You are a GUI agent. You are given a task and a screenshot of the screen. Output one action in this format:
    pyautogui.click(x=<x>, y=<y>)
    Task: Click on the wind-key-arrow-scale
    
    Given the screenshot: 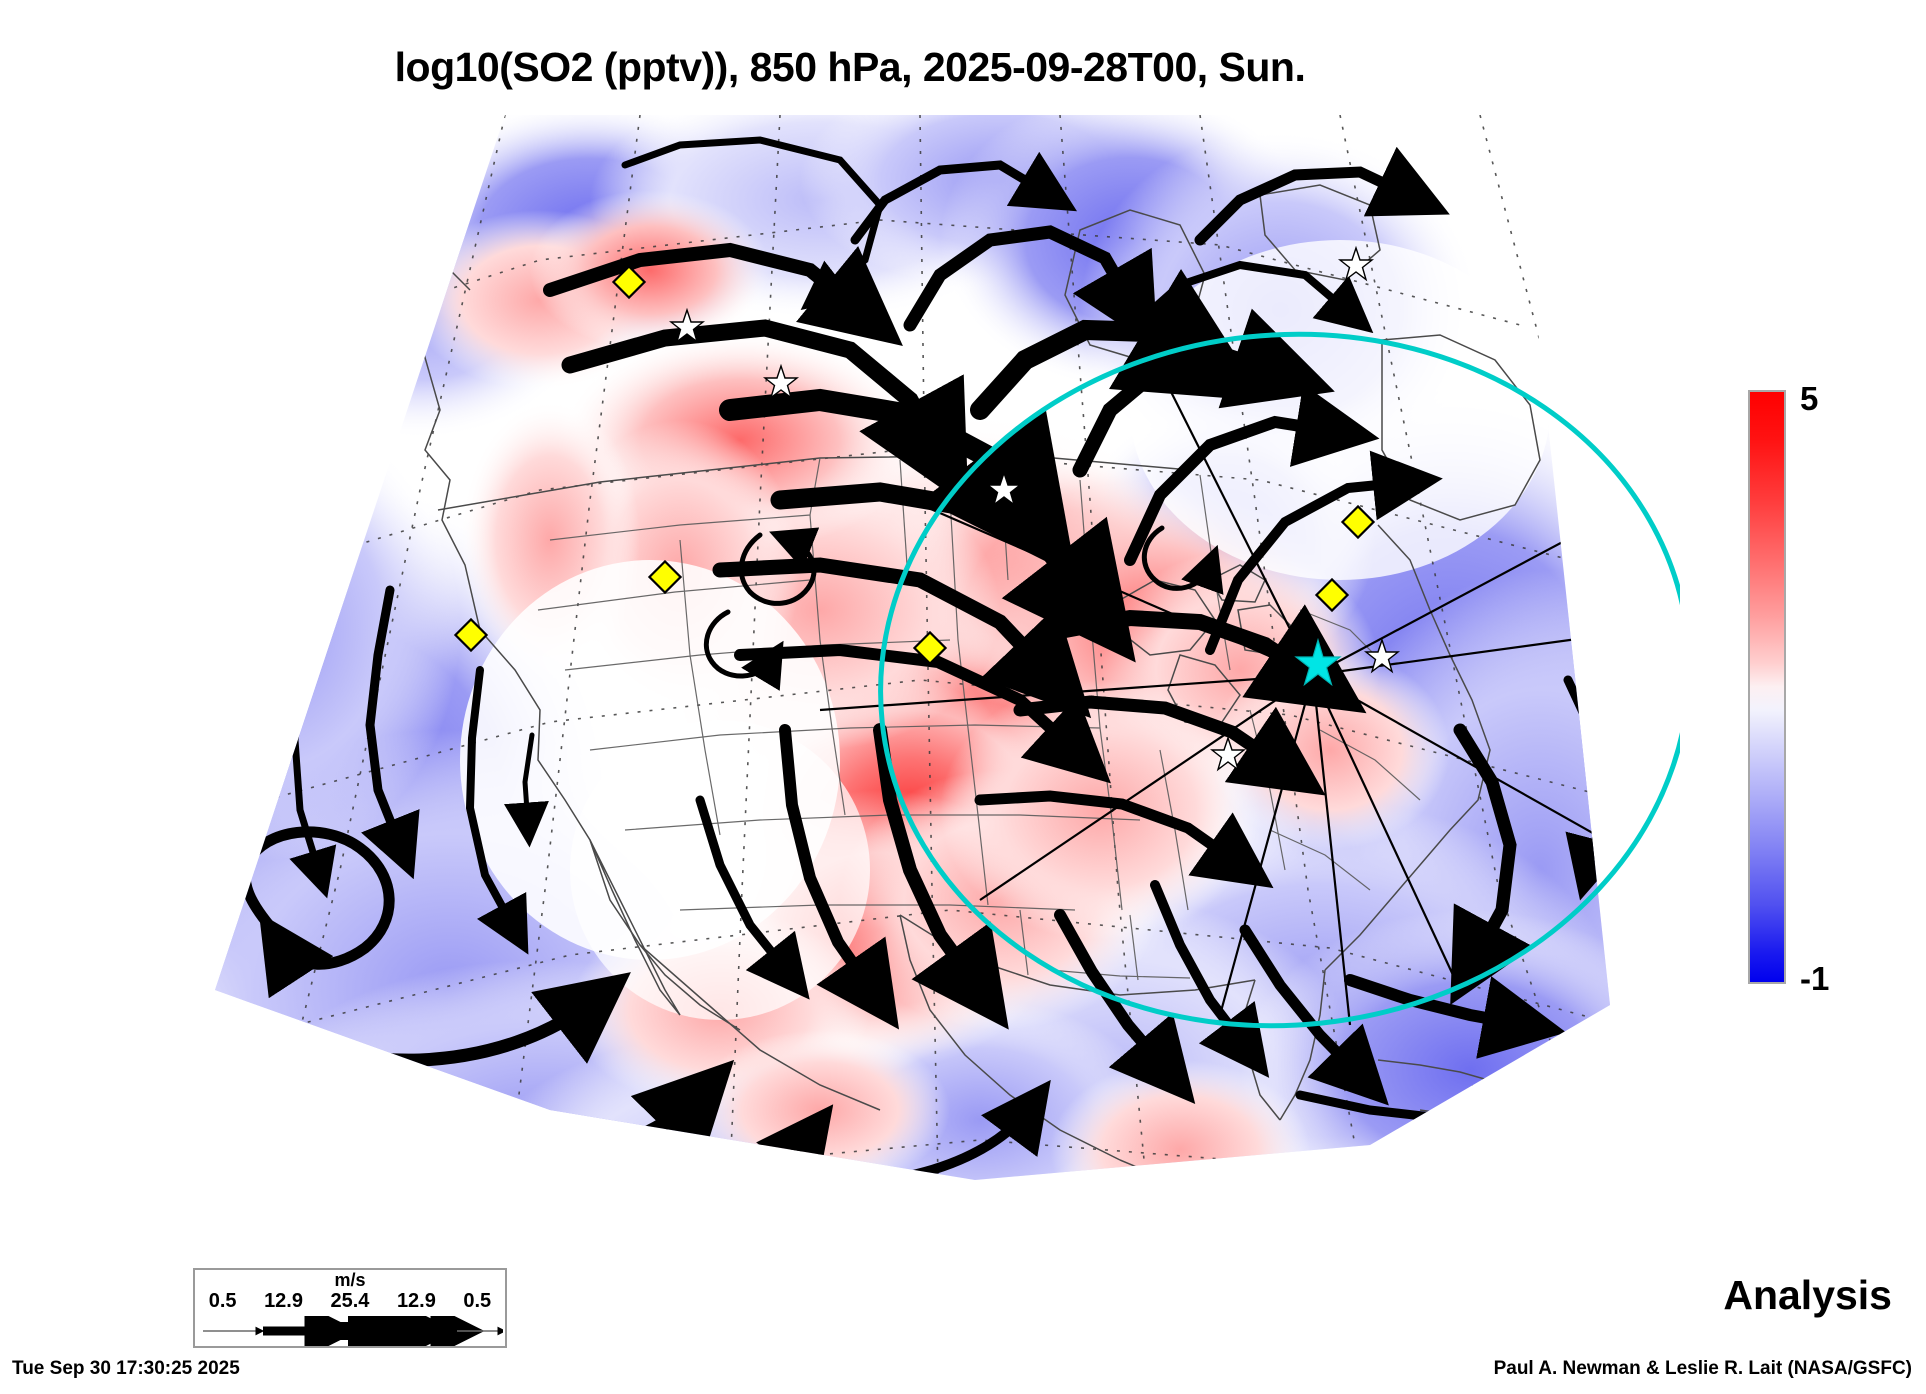 What is the action you would take?
    pyautogui.click(x=353, y=1331)
    